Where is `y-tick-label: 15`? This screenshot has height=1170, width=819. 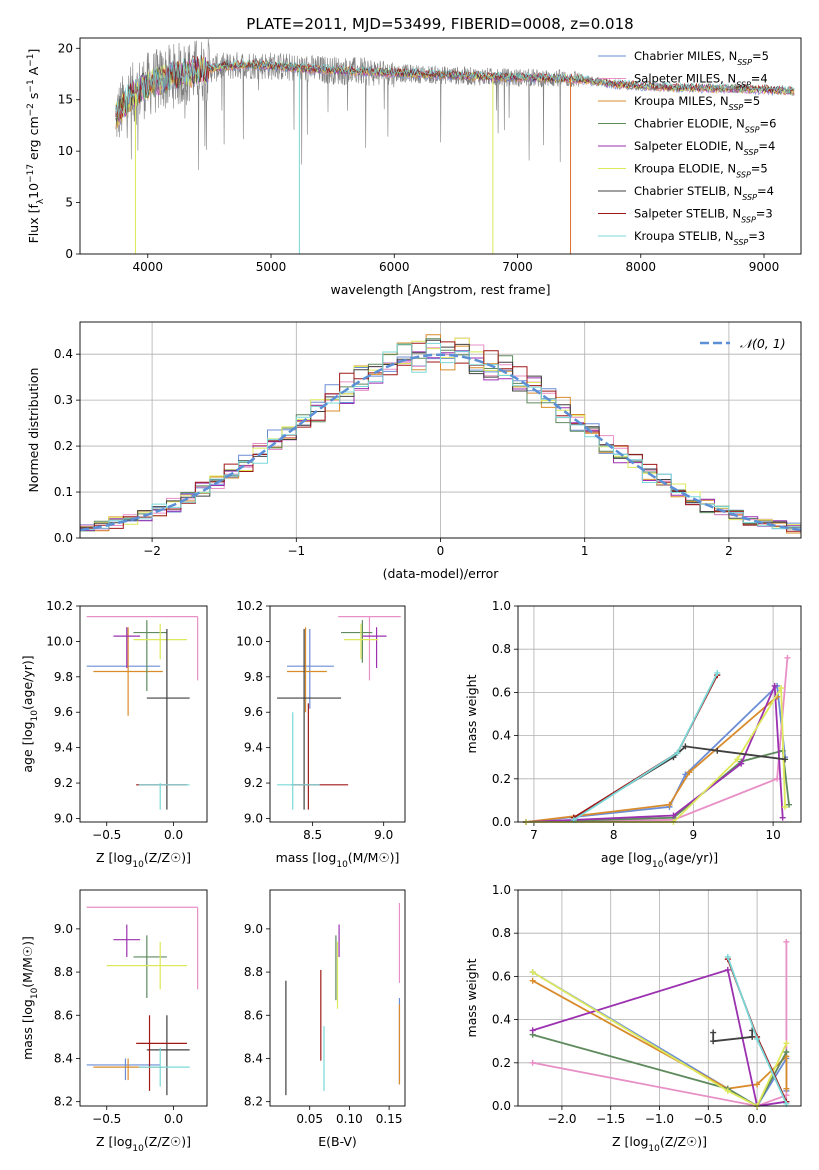
y-tick-label: 15 is located at coordinates (65, 100).